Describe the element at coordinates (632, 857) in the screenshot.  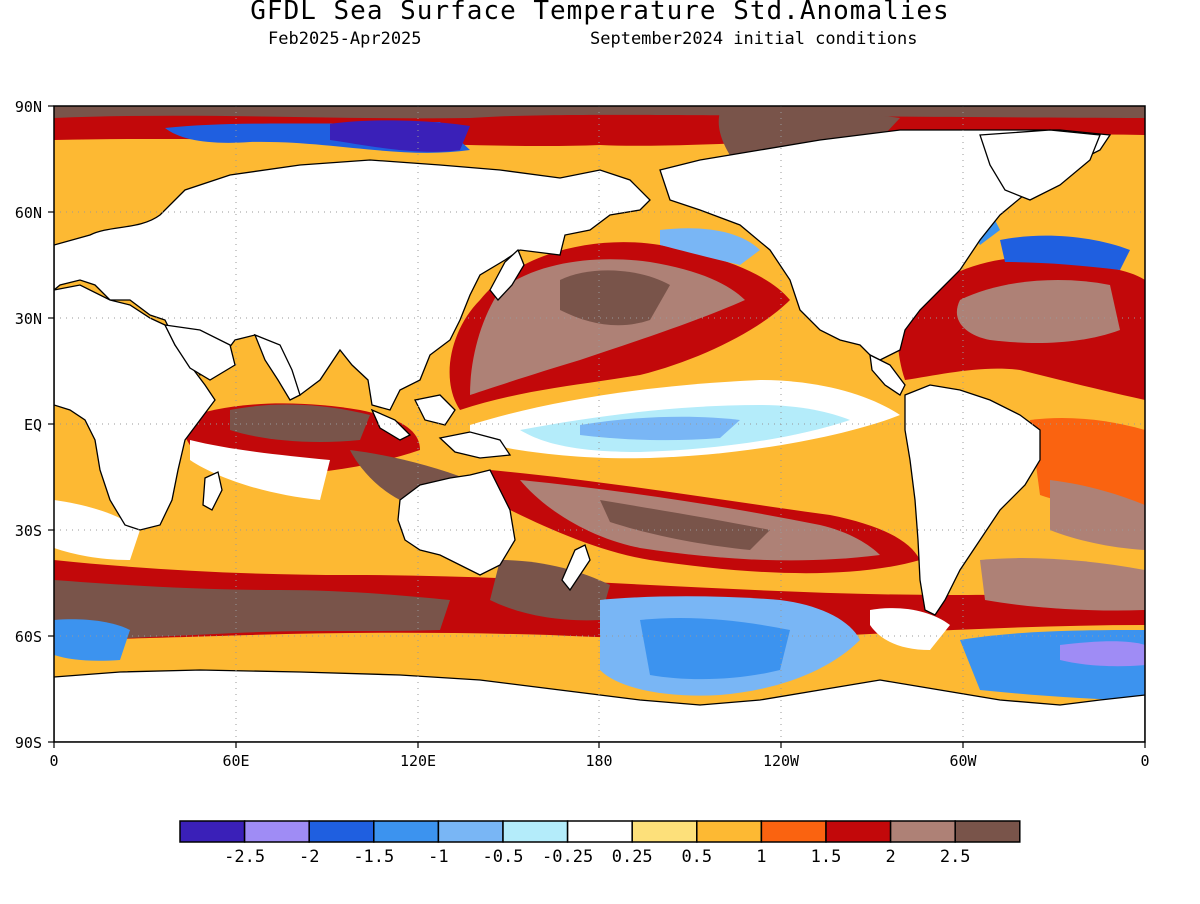
I see `legend-label: 0.25` at that location.